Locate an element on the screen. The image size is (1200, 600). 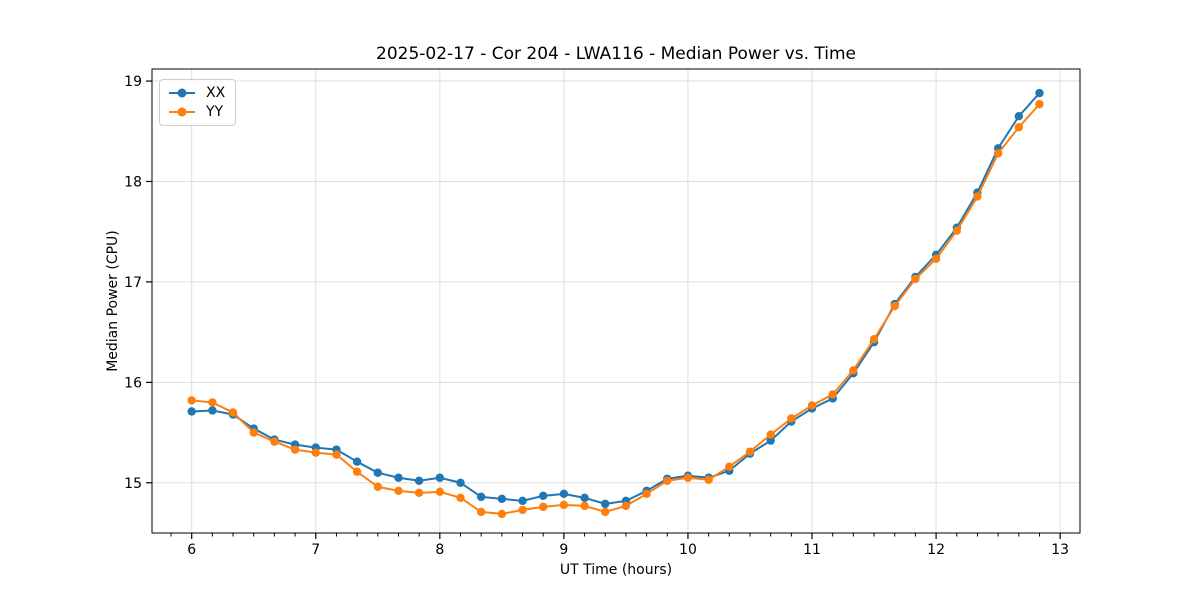
x-tick-label: 6 is located at coordinates (191, 550).